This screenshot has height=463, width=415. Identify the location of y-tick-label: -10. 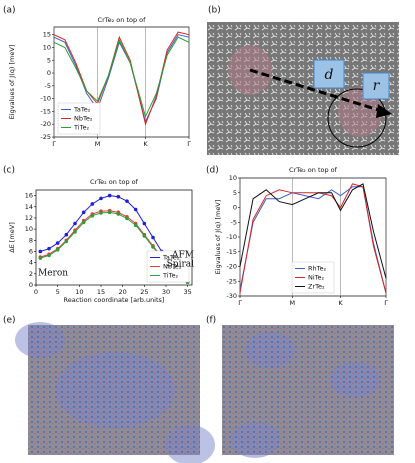
(231, 237).